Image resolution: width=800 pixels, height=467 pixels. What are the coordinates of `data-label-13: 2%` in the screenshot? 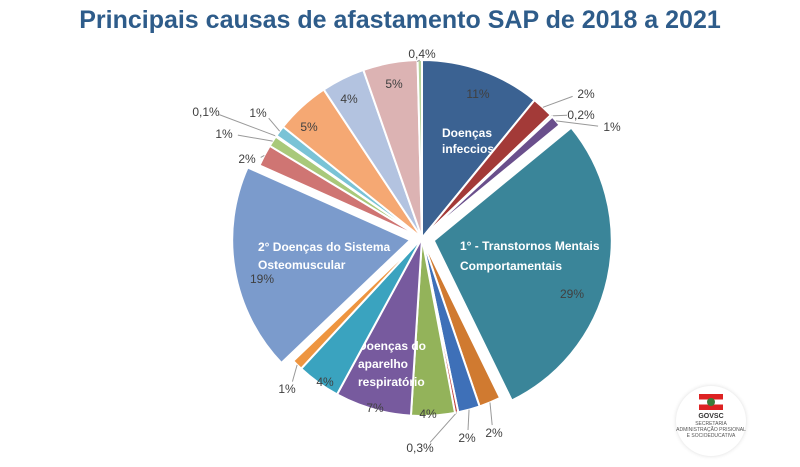 It's located at (247, 159).